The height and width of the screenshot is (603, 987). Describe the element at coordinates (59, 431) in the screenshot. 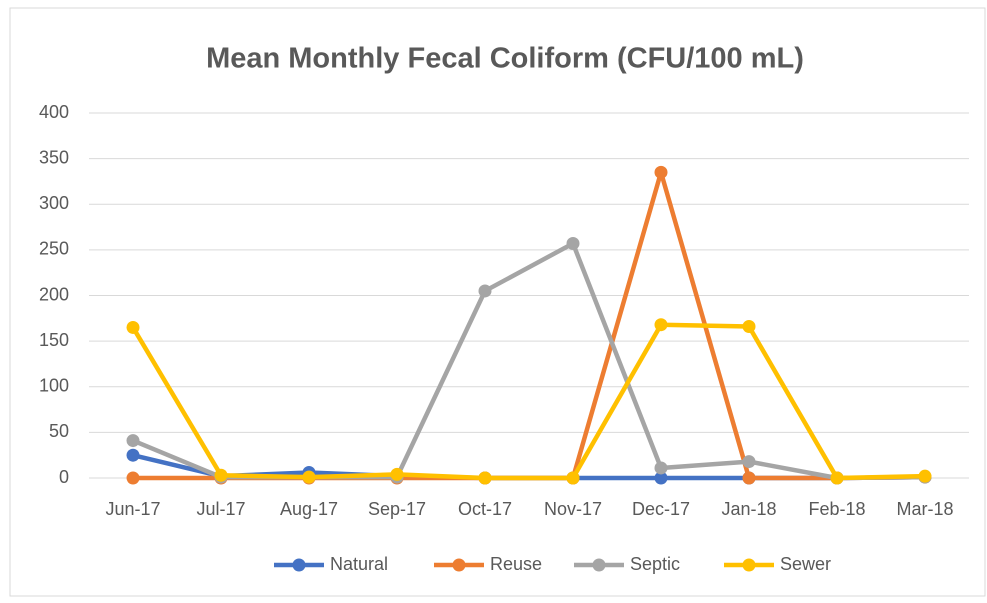

I see `y-tick-label: 50` at that location.